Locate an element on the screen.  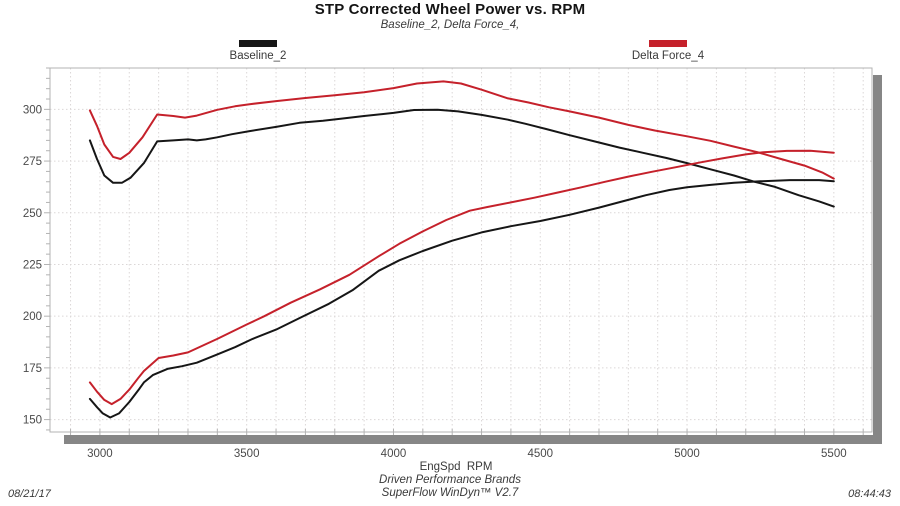
legend-label-baseline-2: Baseline_2 is located at coordinates (258, 56).